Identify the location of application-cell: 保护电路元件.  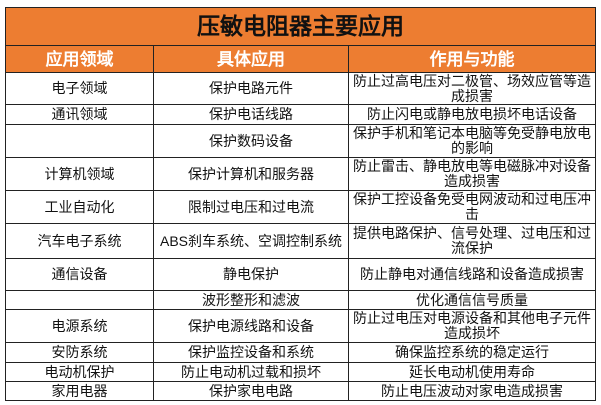
(251, 88).